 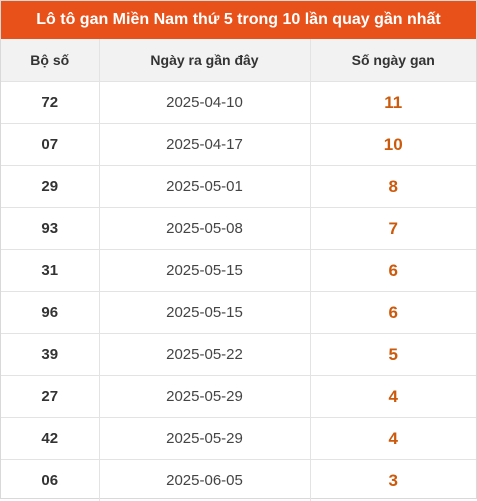 What do you see at coordinates (393, 145) in the screenshot?
I see `cell-gan-days: 10` at bounding box center [393, 145].